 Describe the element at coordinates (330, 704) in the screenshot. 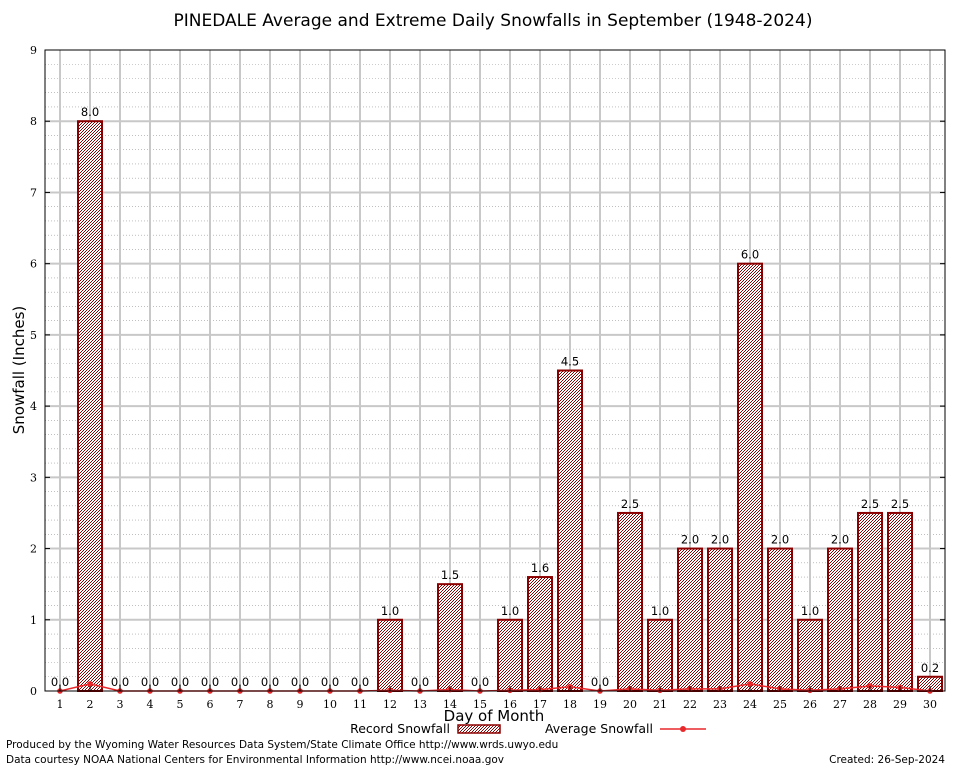

I see `x-tick-label: 10` at that location.